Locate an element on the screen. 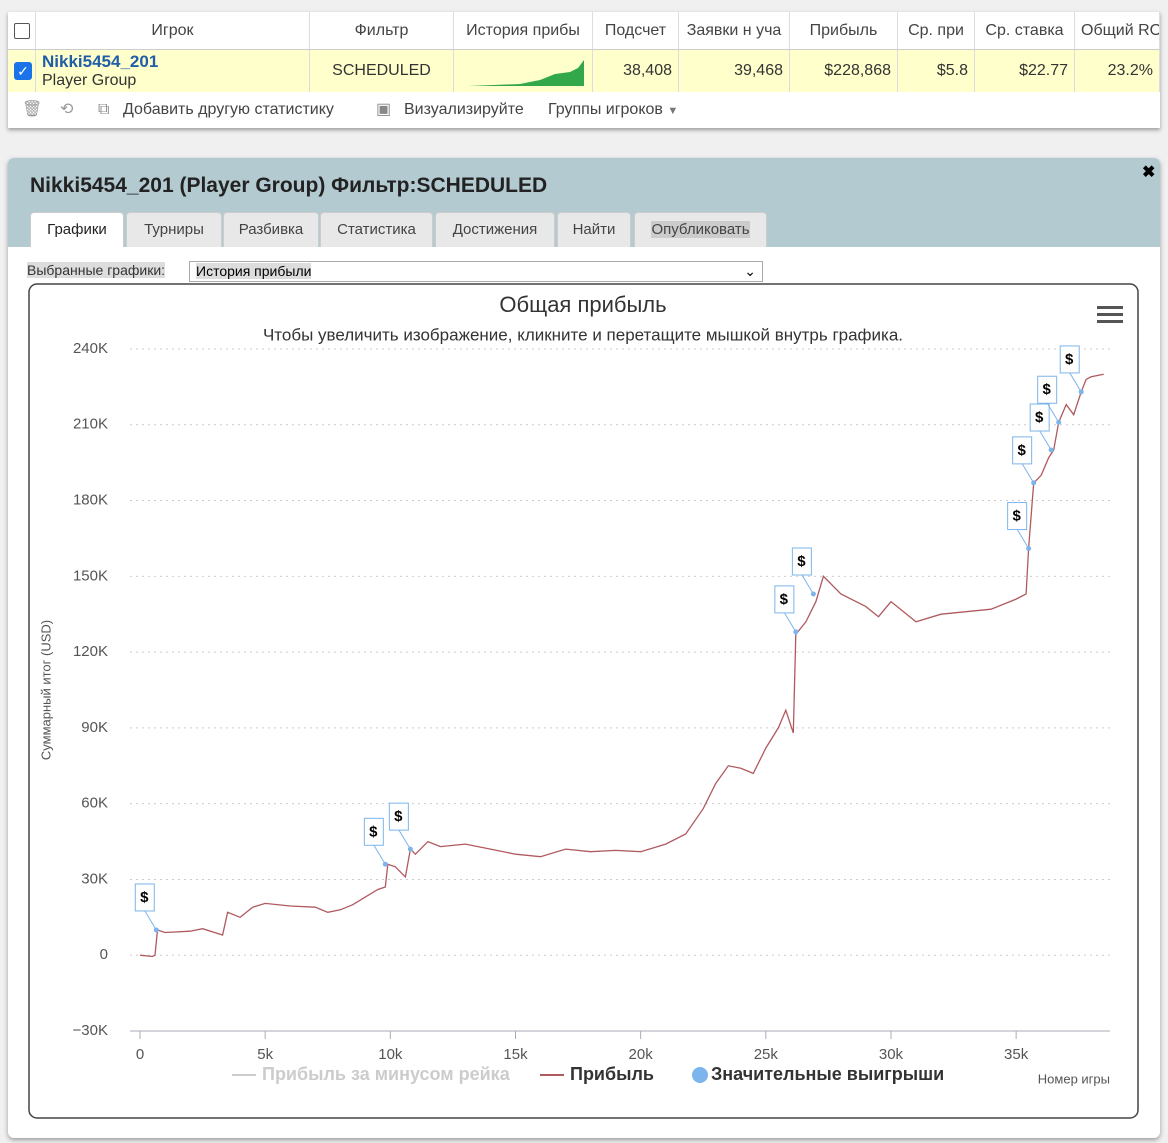  sparkline is located at coordinates (526, 73).